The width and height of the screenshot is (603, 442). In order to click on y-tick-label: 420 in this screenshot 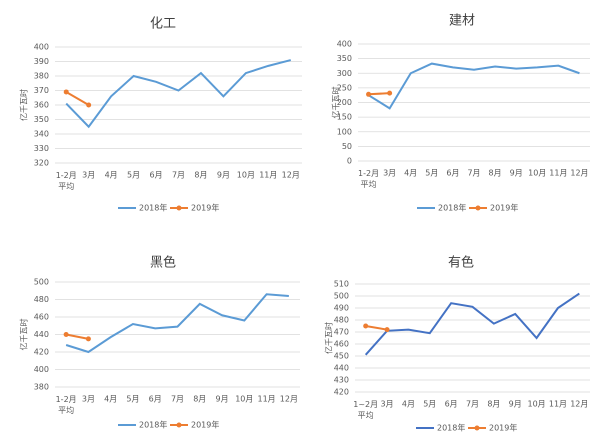, I will do `click(341, 392)`.